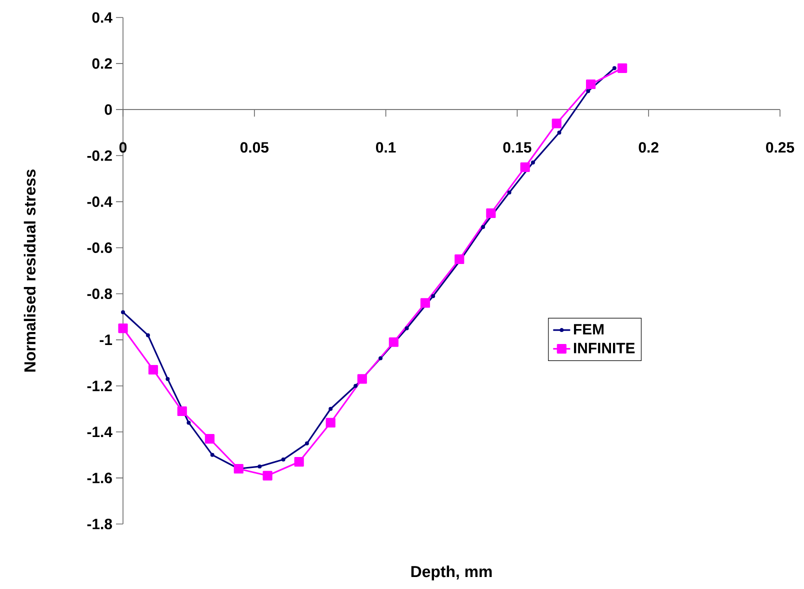 The width and height of the screenshot is (804, 589). What do you see at coordinates (123, 147) in the screenshot?
I see `x-tick-label: 0` at bounding box center [123, 147].